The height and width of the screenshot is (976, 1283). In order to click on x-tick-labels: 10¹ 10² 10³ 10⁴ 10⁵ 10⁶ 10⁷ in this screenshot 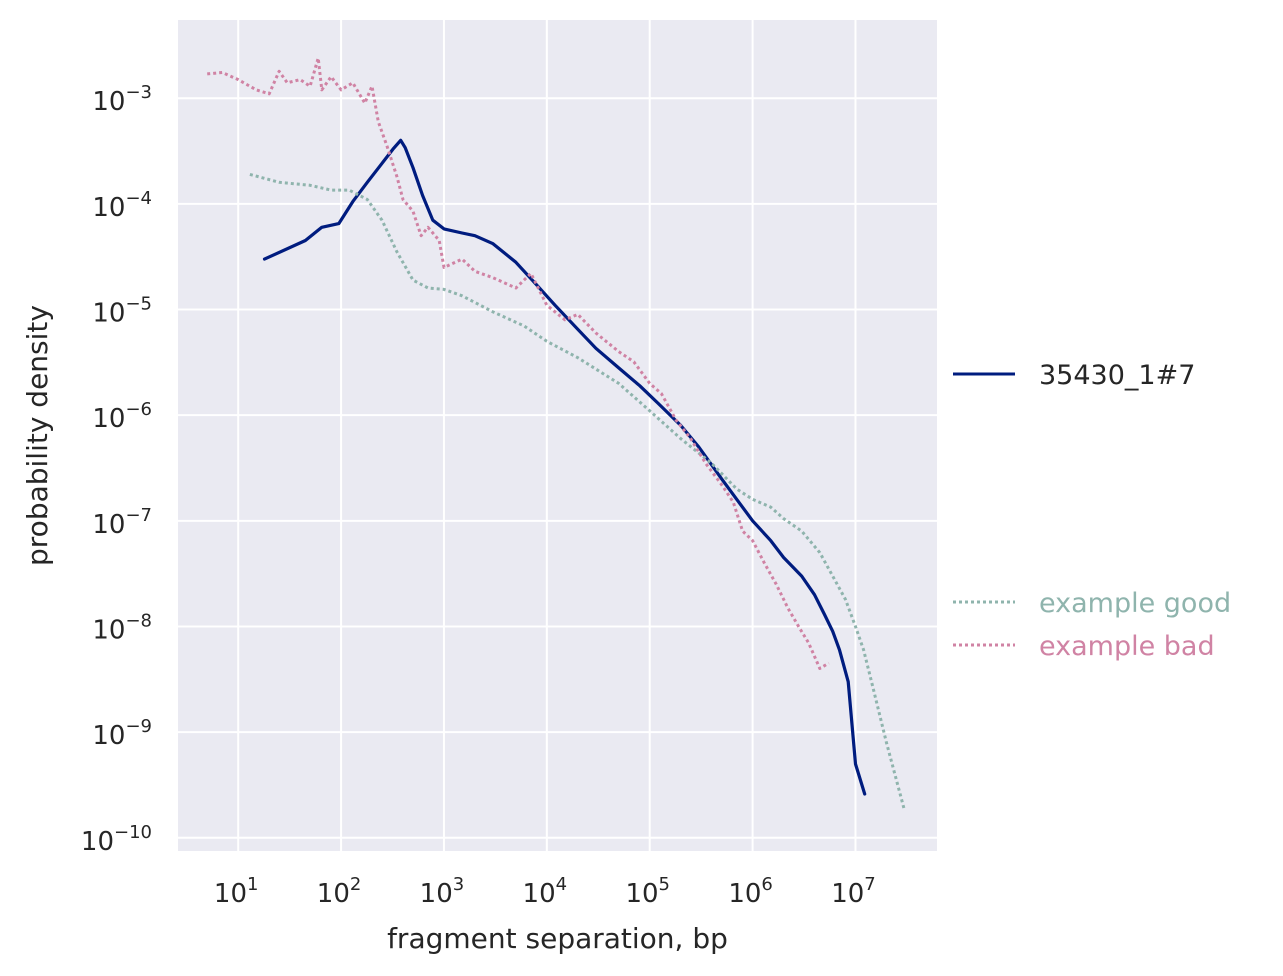, I will do `click(545, 891)`.